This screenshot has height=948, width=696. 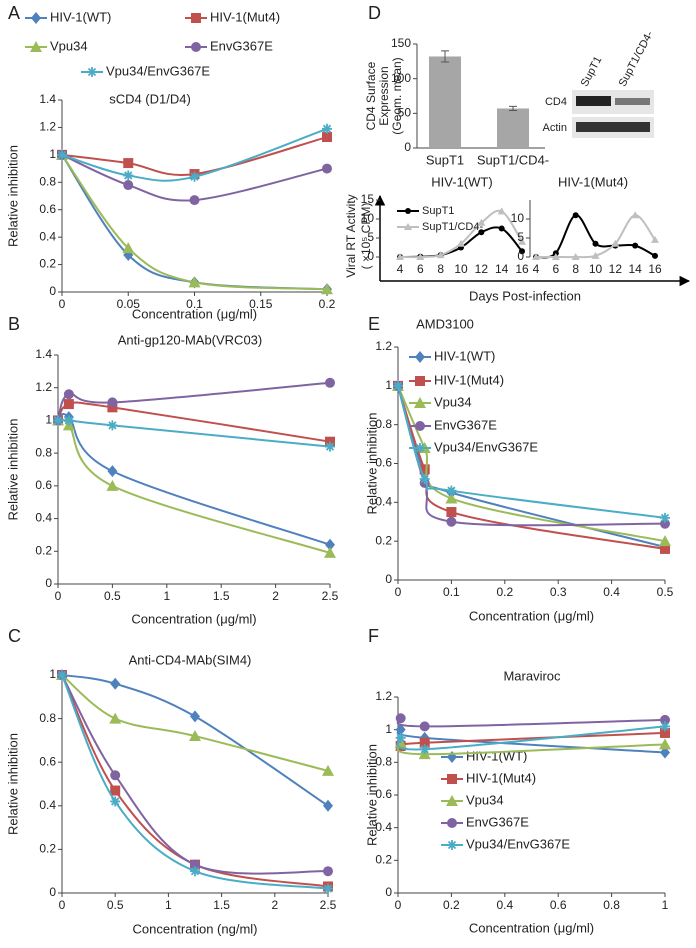 What do you see at coordinates (556, 102) in the screenshot?
I see `band-label: CD4` at bounding box center [556, 102].